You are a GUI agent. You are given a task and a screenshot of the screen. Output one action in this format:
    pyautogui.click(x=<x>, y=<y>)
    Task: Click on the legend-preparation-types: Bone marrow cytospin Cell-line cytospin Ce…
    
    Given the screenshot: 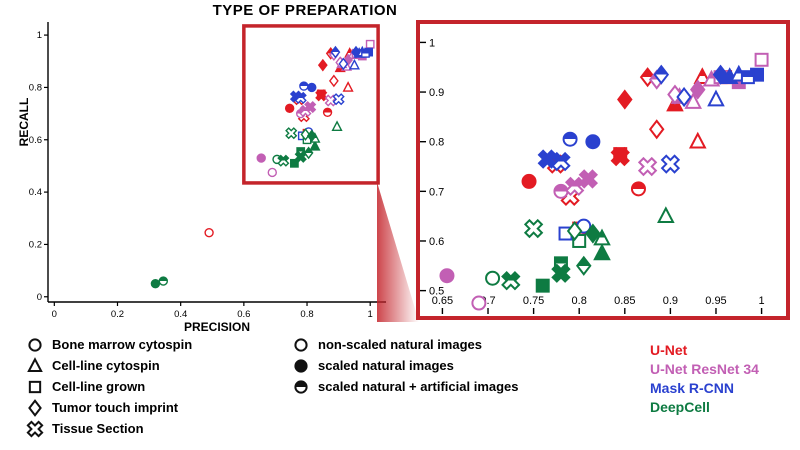 What is the action you would take?
    pyautogui.click(x=109, y=387)
    